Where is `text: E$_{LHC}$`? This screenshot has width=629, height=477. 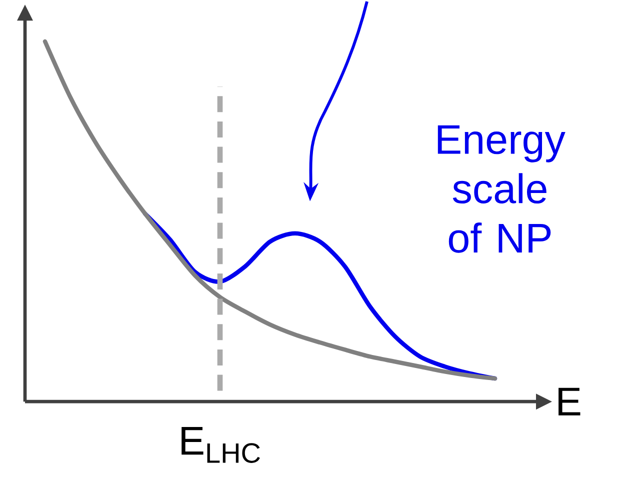
text: E$_{LHC}$ is located at coordinates (221, 445).